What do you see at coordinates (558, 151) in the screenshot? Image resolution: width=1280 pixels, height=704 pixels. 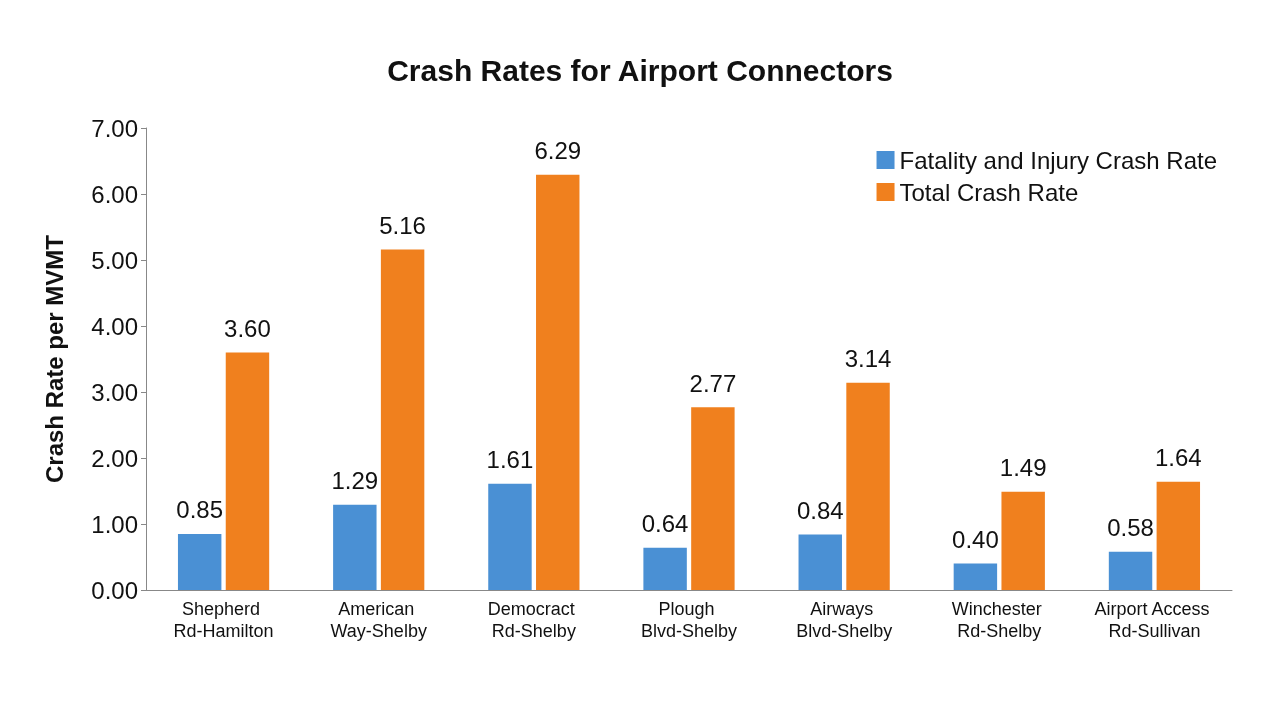 I see `data-label: 6.29` at bounding box center [558, 151].